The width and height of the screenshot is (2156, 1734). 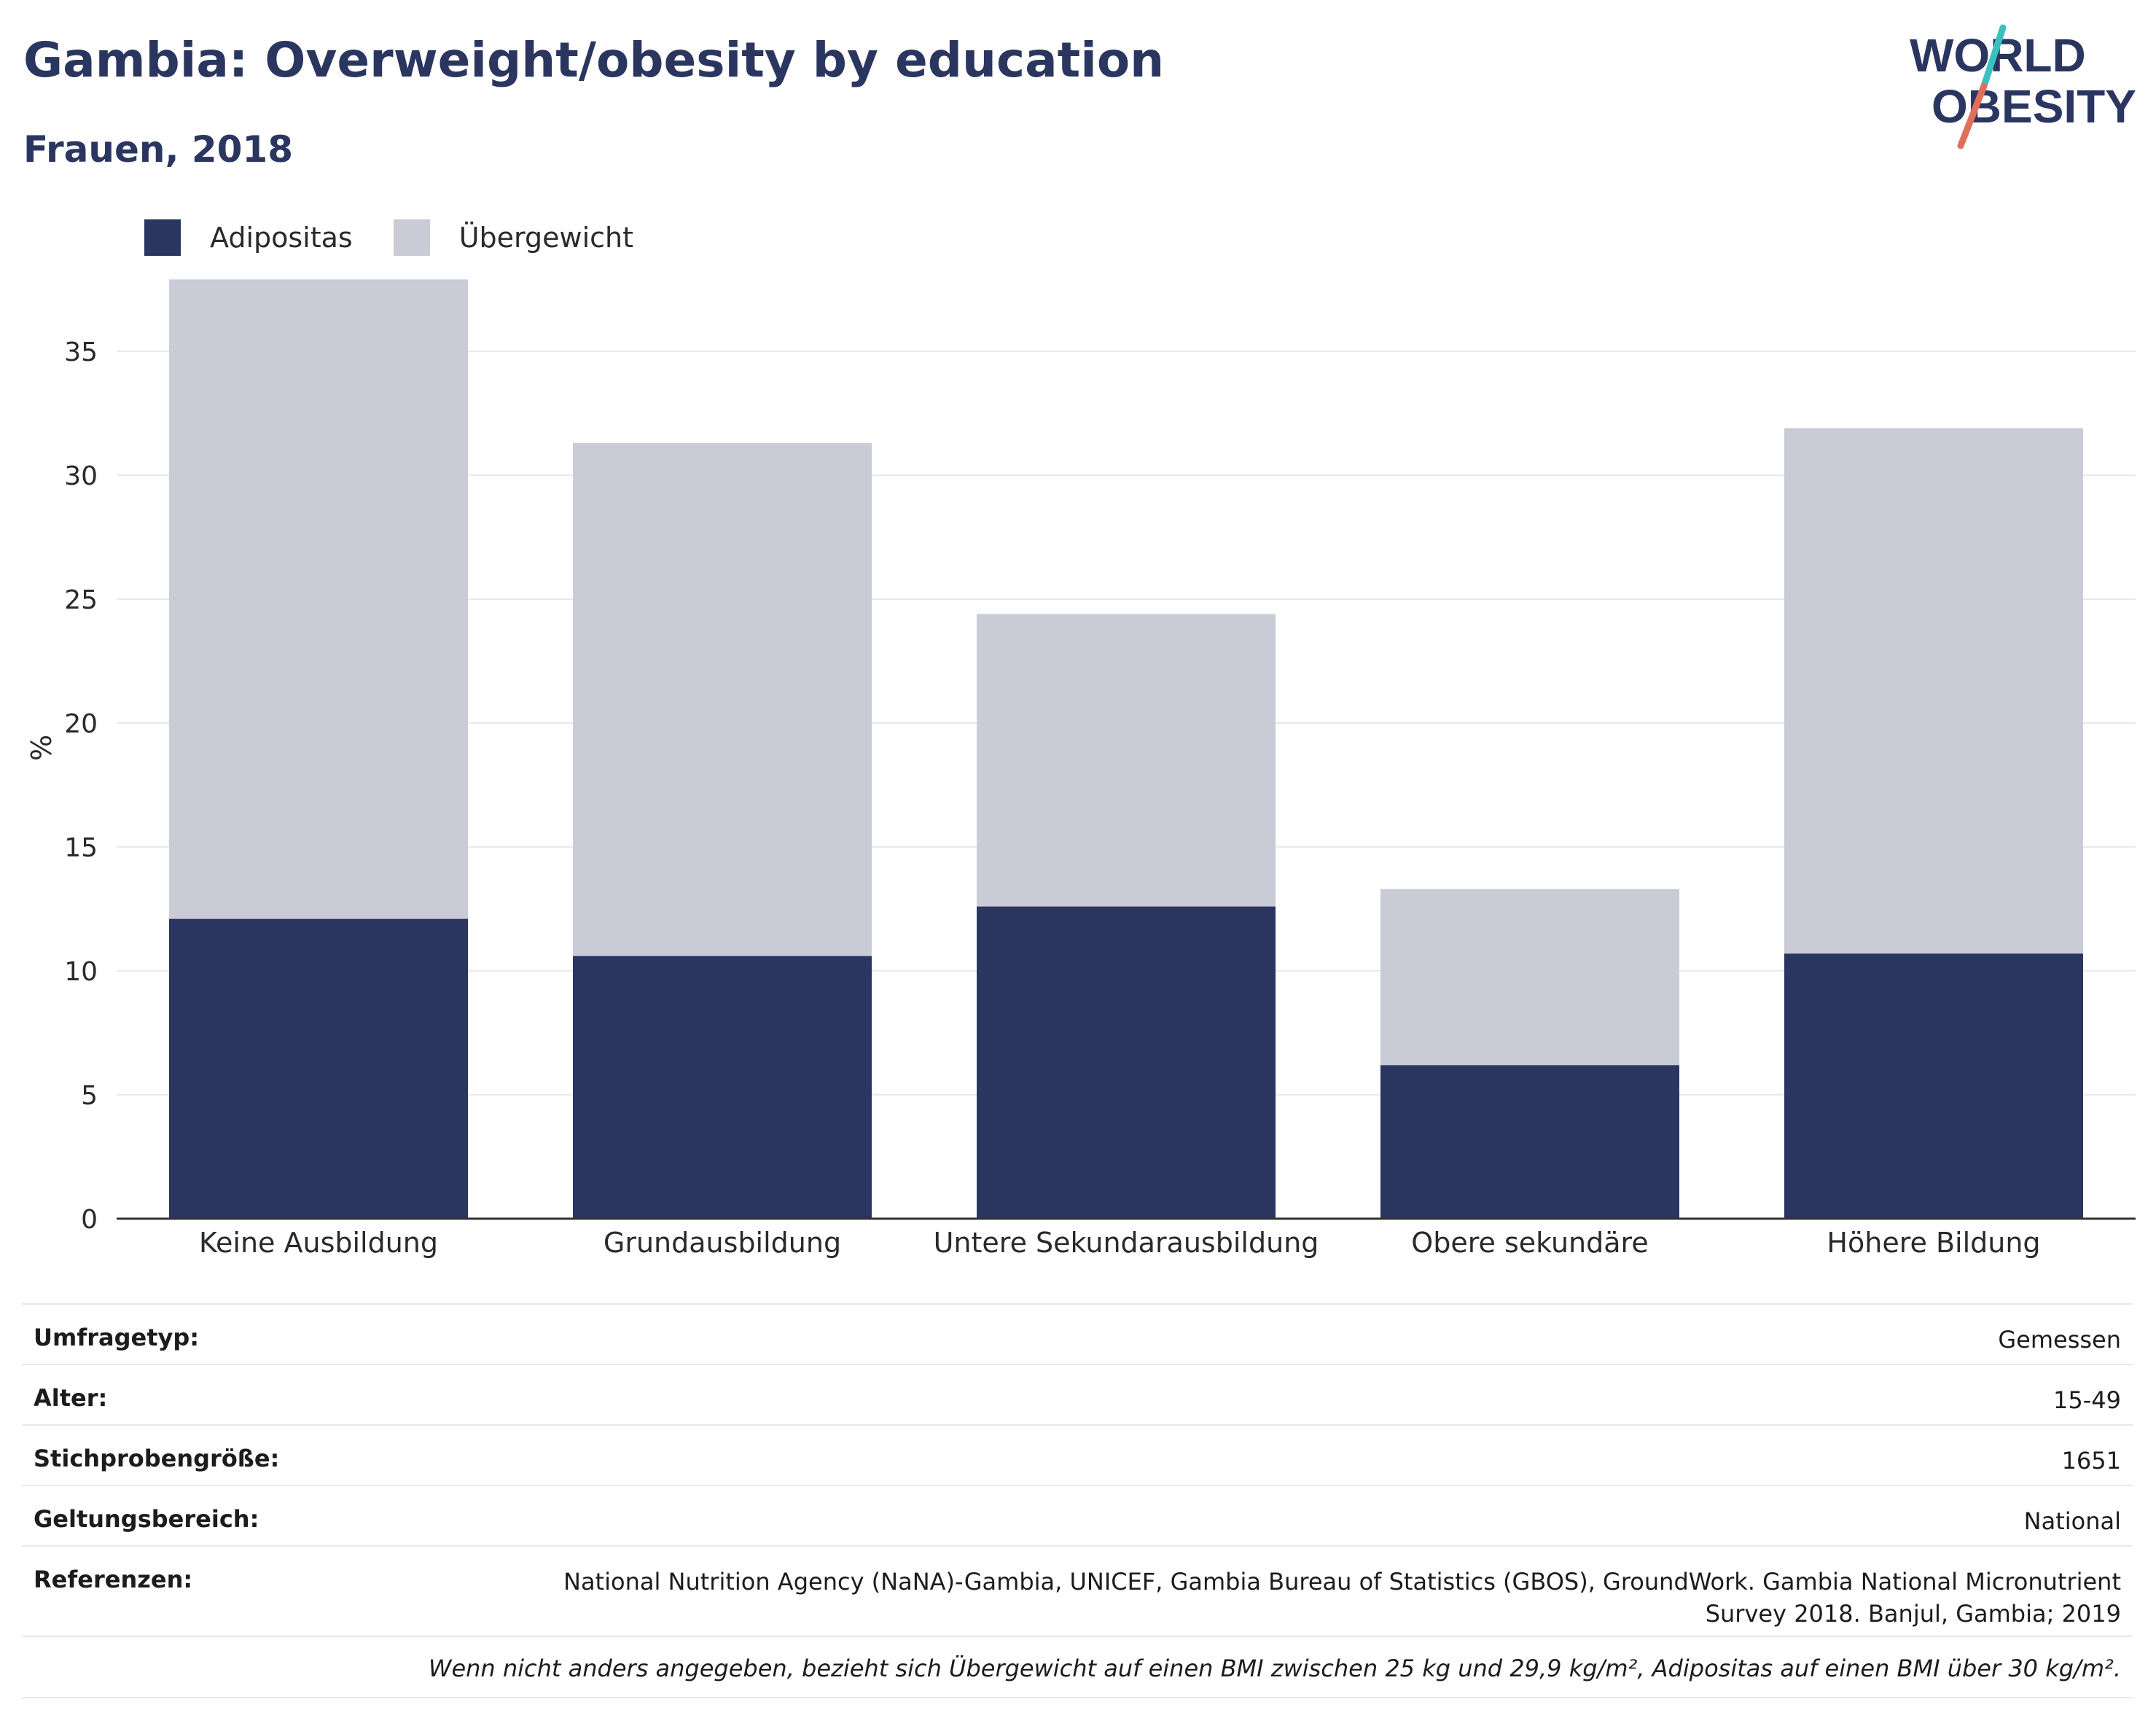 I want to click on info-row-survey-type: Umfragetyp: Gemessen, so click(x=1077, y=1333).